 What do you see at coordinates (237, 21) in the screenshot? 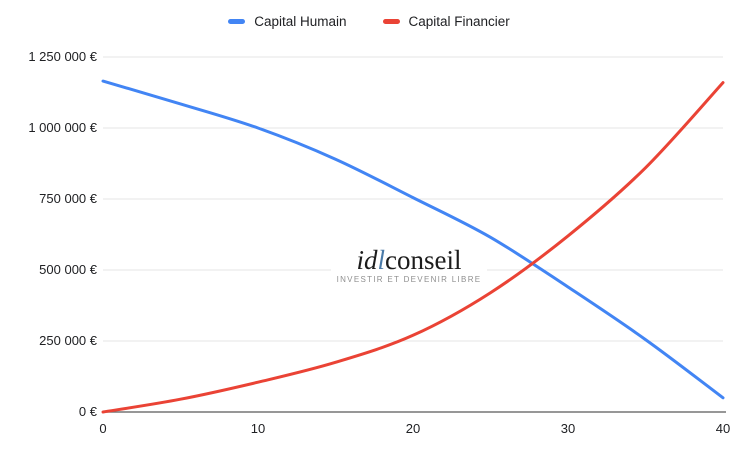
I see `legend-swatch-capital-humain-icon` at bounding box center [237, 21].